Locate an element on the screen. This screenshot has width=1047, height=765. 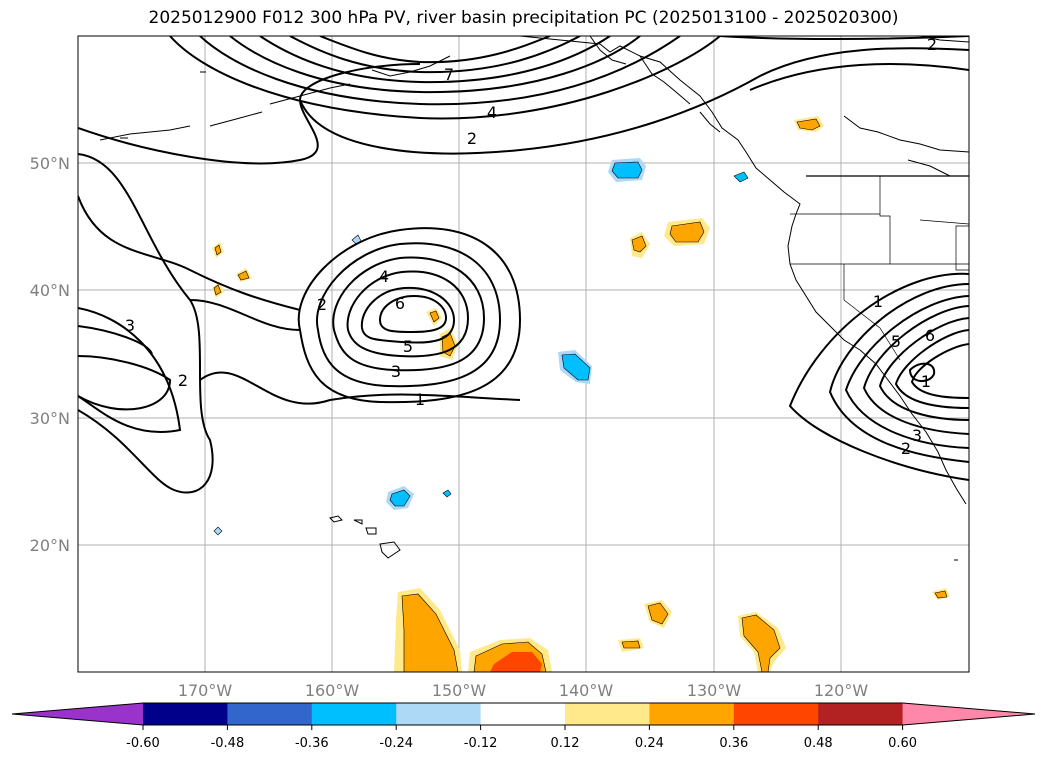
colorbar-tick-label: 0.60 is located at coordinates (902, 743).